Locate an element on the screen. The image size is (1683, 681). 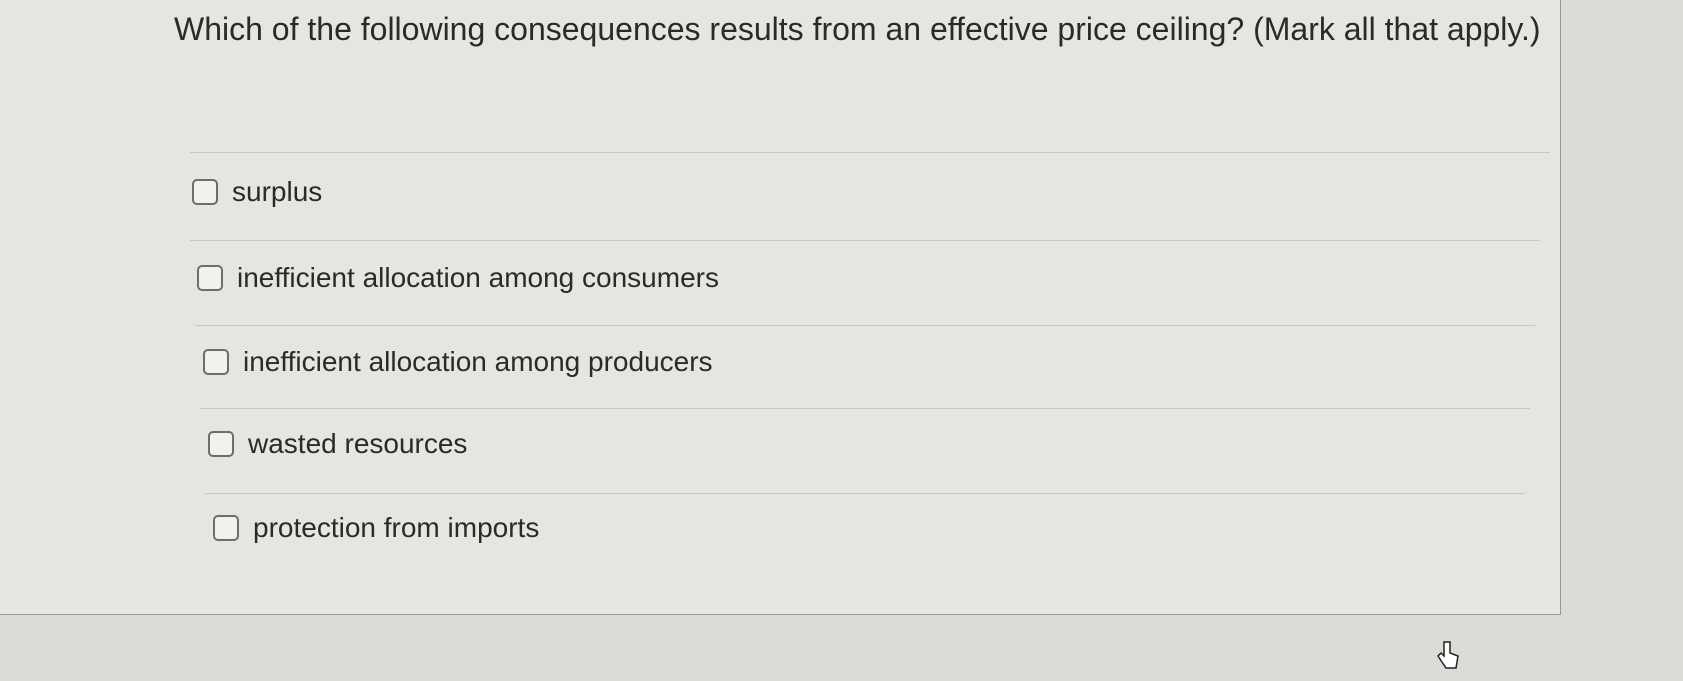
option-label: wasted resources is located at coordinates (358, 443).